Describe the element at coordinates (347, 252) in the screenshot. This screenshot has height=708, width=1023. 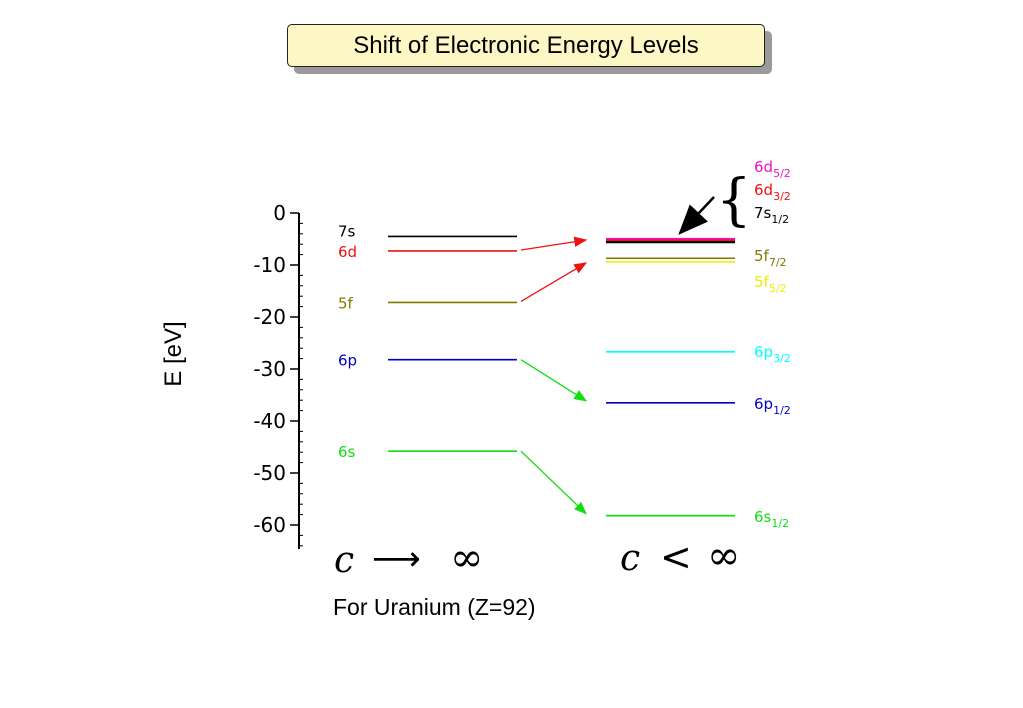
I see `level-label-left: 6d` at that location.